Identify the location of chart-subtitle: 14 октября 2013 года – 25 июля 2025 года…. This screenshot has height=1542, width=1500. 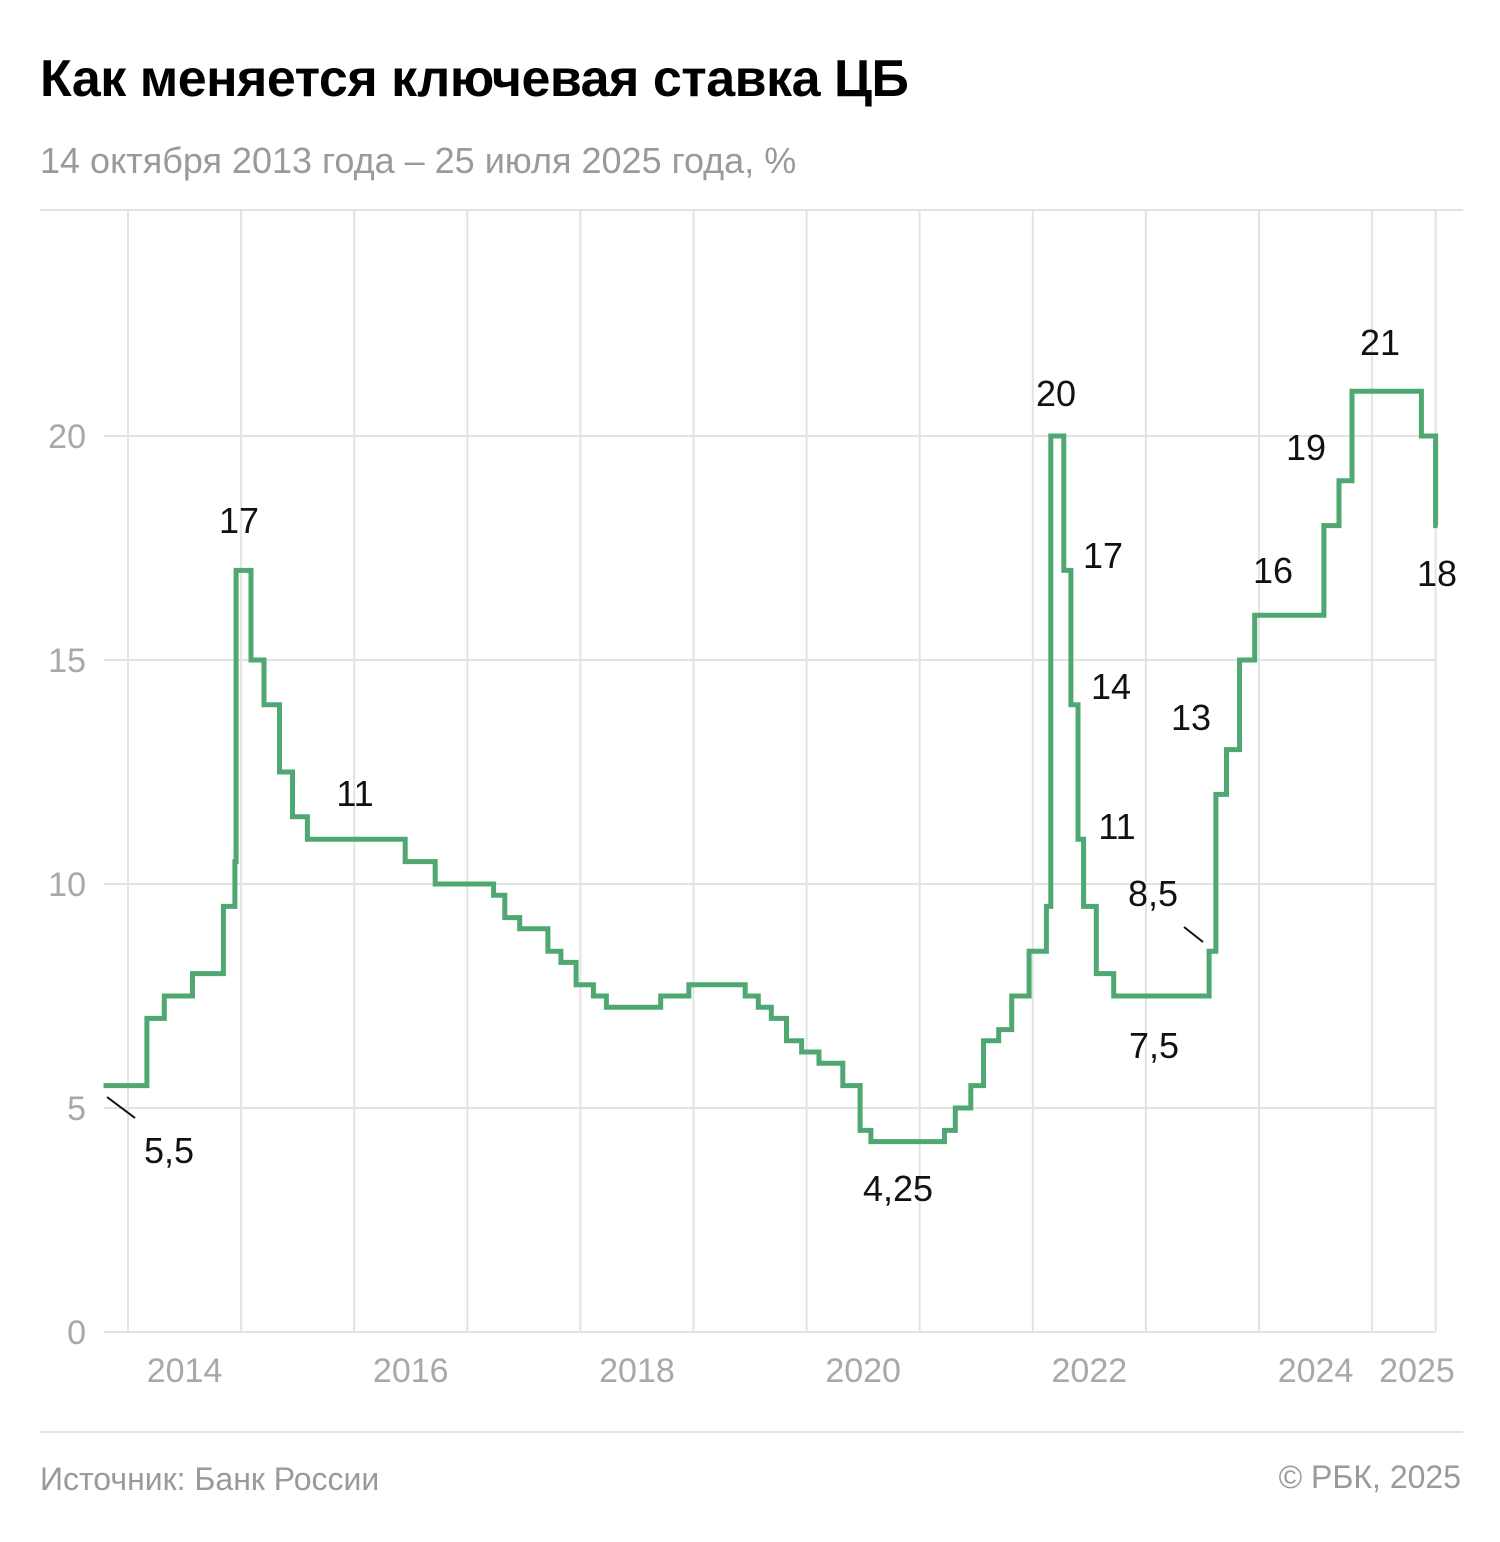
(418, 160).